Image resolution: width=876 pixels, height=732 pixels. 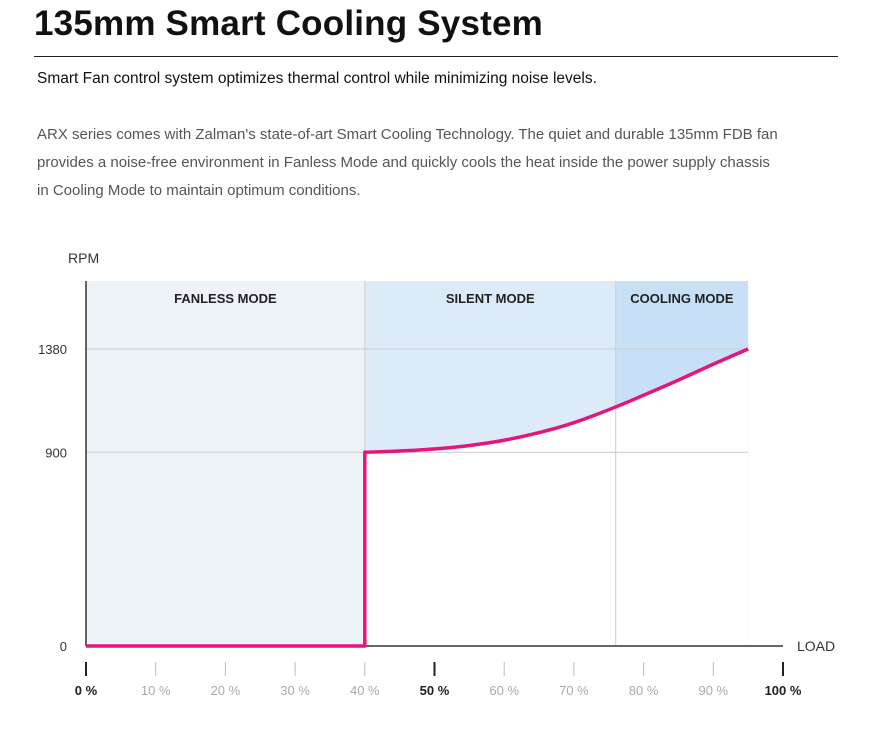 I want to click on x-tick-label: 50 %, so click(x=435, y=690).